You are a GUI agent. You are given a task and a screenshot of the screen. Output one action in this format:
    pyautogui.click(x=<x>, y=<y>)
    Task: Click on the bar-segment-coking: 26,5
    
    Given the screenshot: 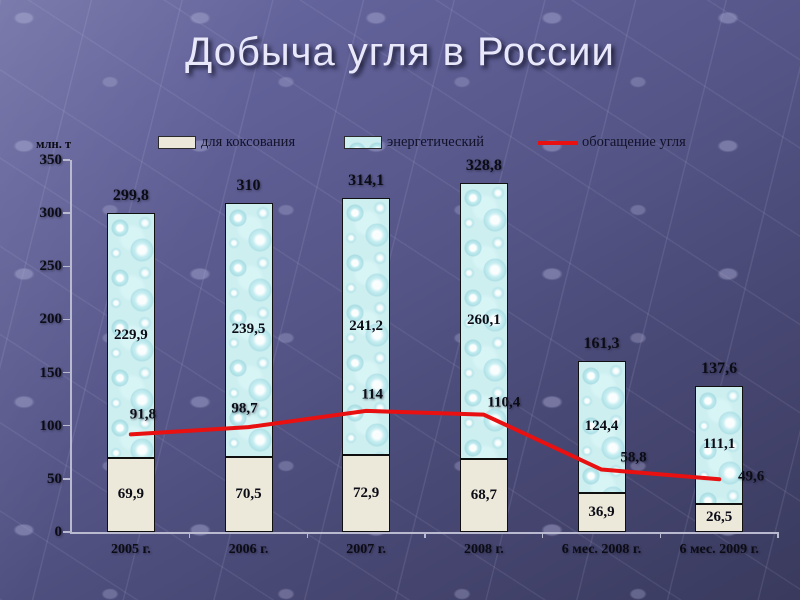 What is the action you would take?
    pyautogui.click(x=719, y=517)
    